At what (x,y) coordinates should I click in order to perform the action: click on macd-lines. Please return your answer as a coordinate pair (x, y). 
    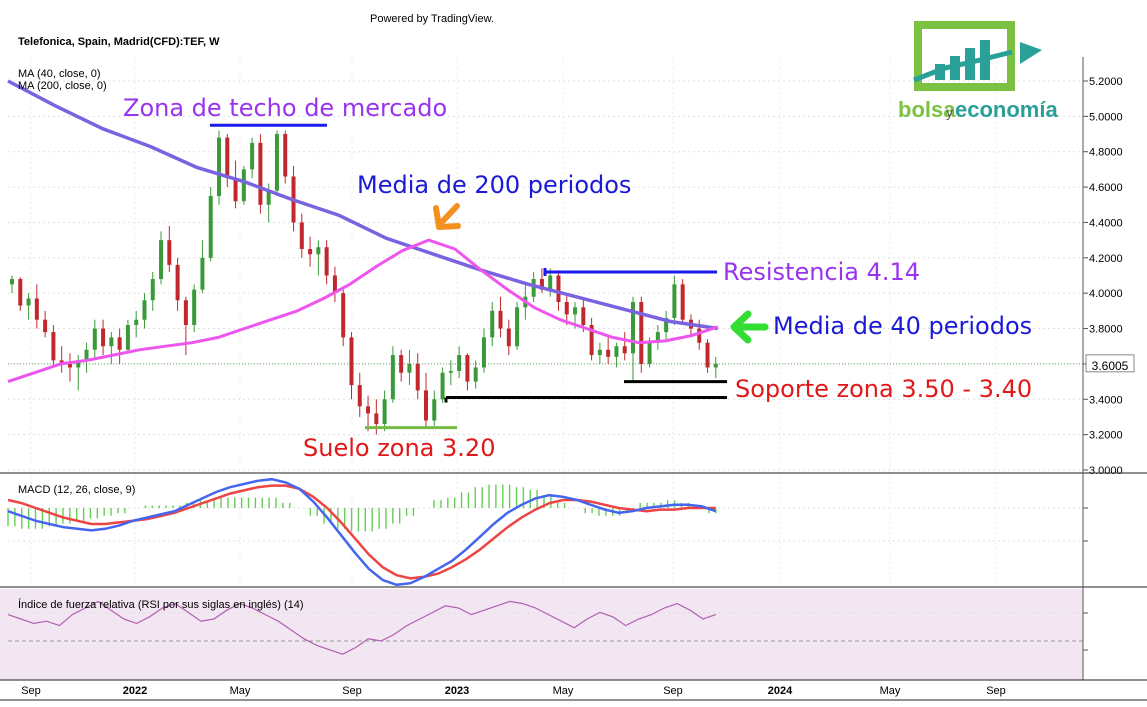
    Looking at the image, I should click on (362, 532).